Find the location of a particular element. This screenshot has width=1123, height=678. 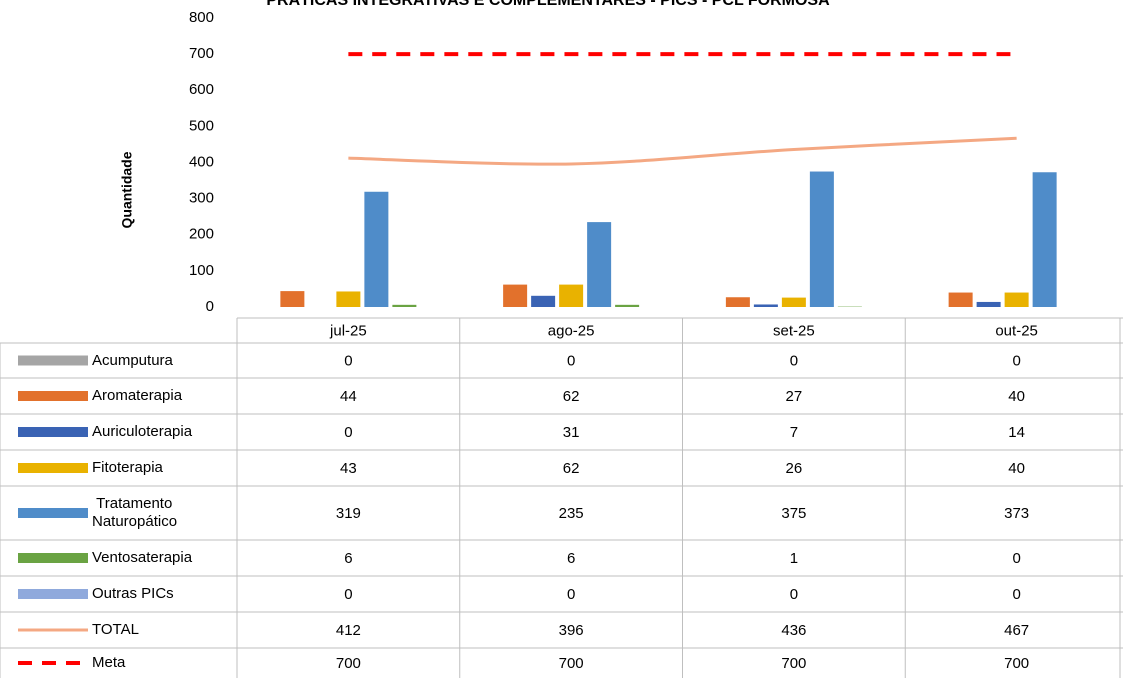

legend-label: Outras PICs is located at coordinates (133, 593).